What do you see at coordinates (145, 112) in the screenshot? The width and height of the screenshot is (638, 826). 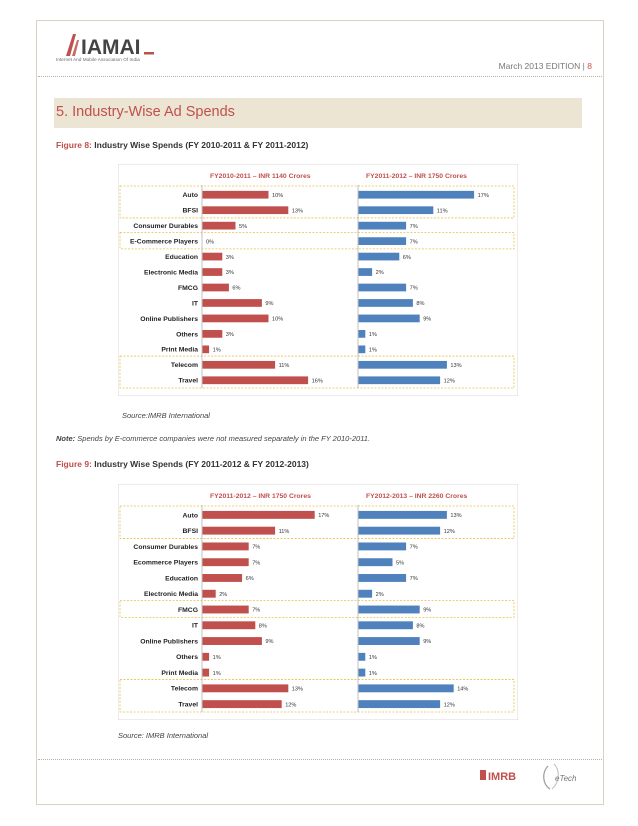 I see `section-title: 5. Industry-Wise Ad Spends` at bounding box center [145, 112].